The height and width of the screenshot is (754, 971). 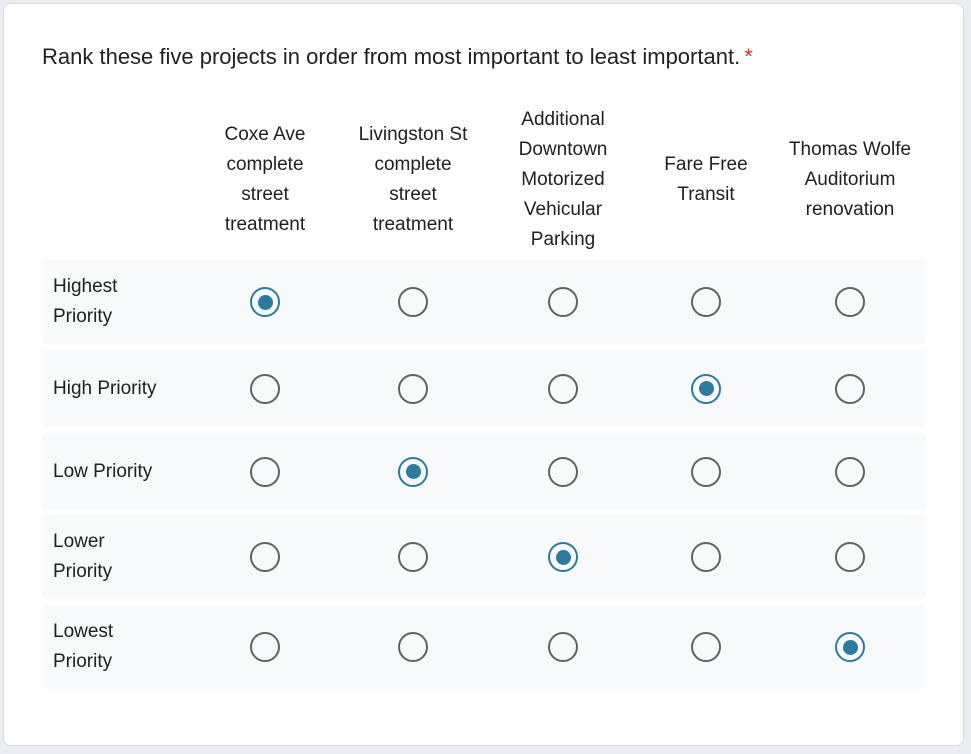 I want to click on label-line: Lower, so click(x=79, y=541).